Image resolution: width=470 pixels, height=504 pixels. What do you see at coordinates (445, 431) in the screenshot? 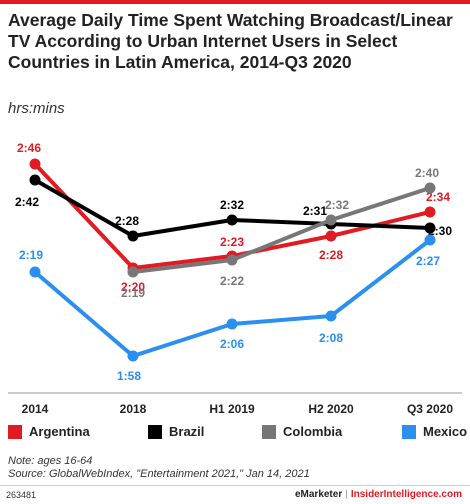
I see `legend-label: Mexico` at bounding box center [445, 431].